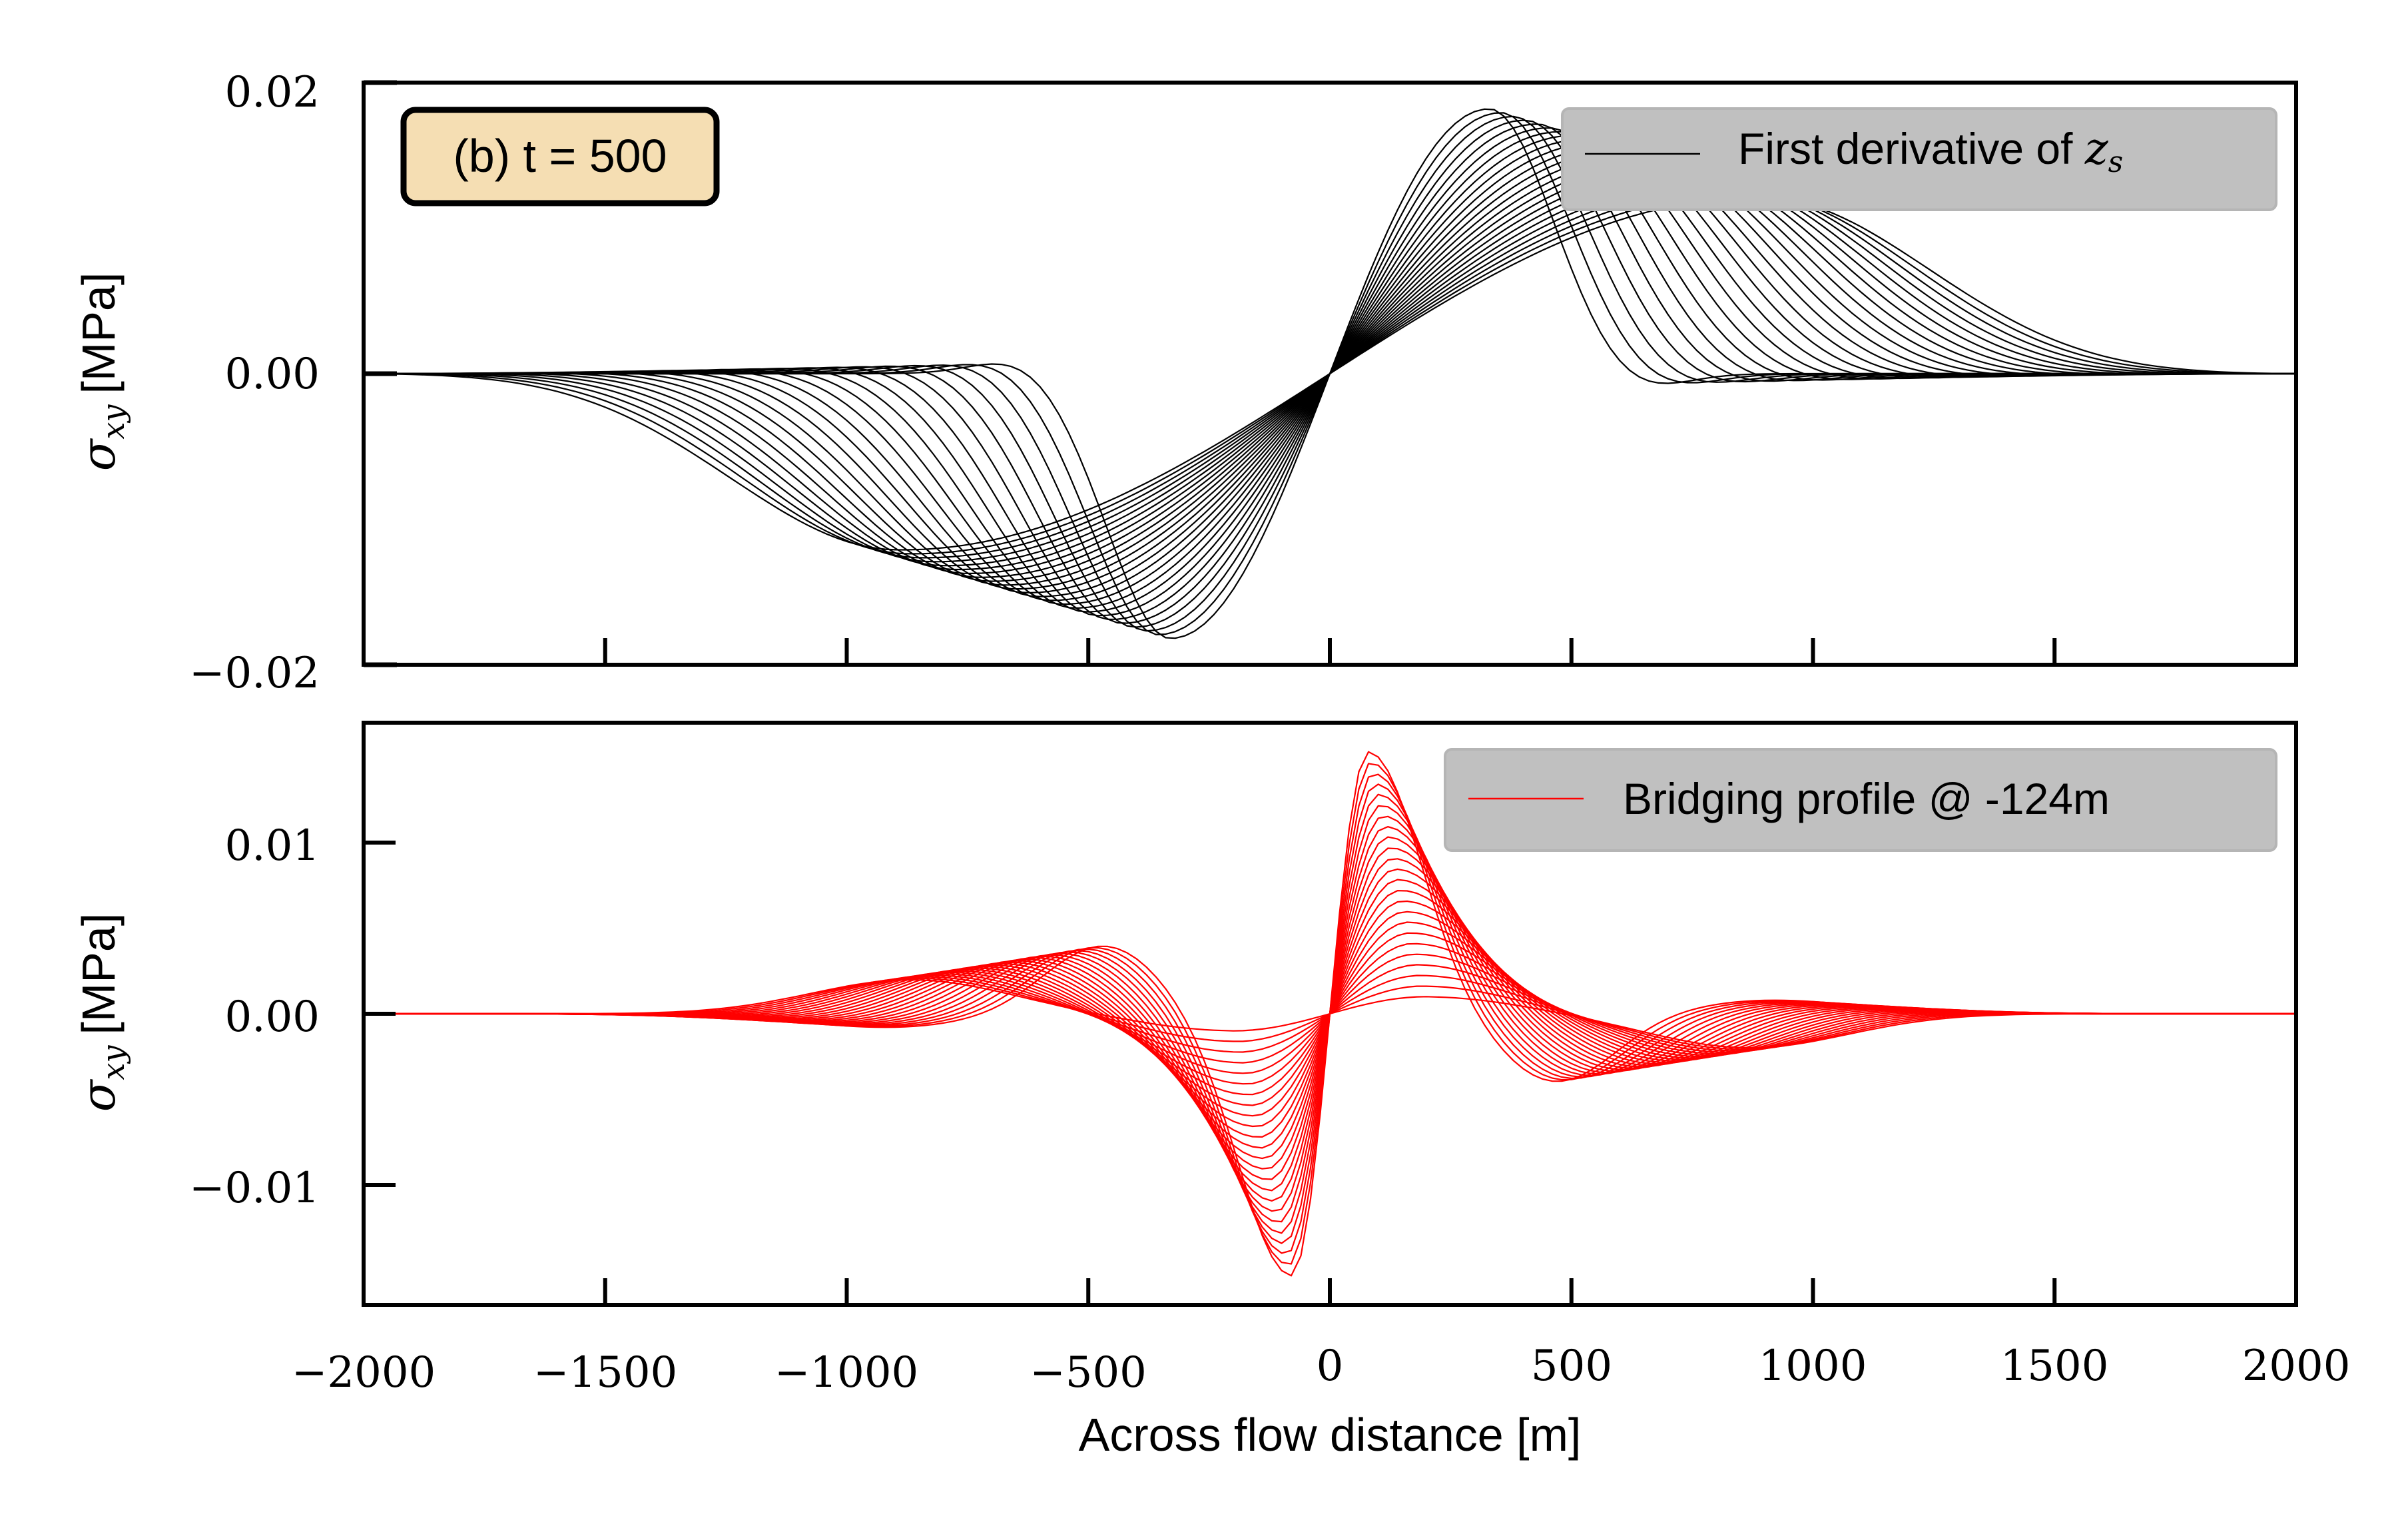 This screenshot has width=2408, height=1514. Describe the element at coordinates (1867, 798) in the screenshot. I see `bottom-legend-label: Bridging profile @ -124m` at that location.